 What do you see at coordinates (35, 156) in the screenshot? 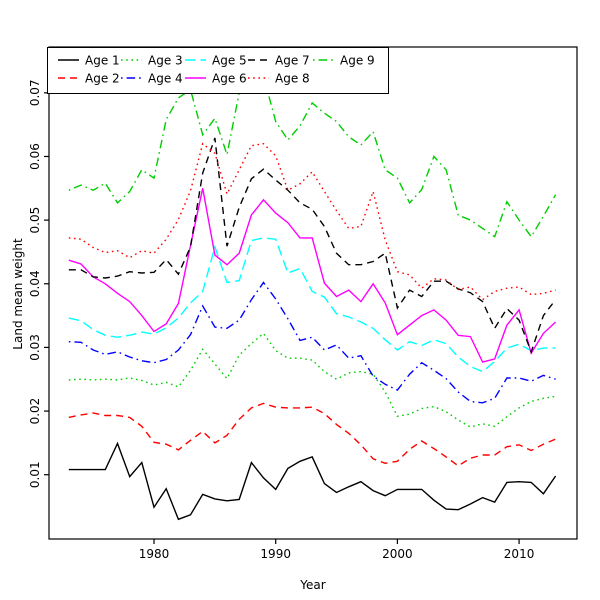
I see `y-tick-label: 0.06` at bounding box center [35, 156].